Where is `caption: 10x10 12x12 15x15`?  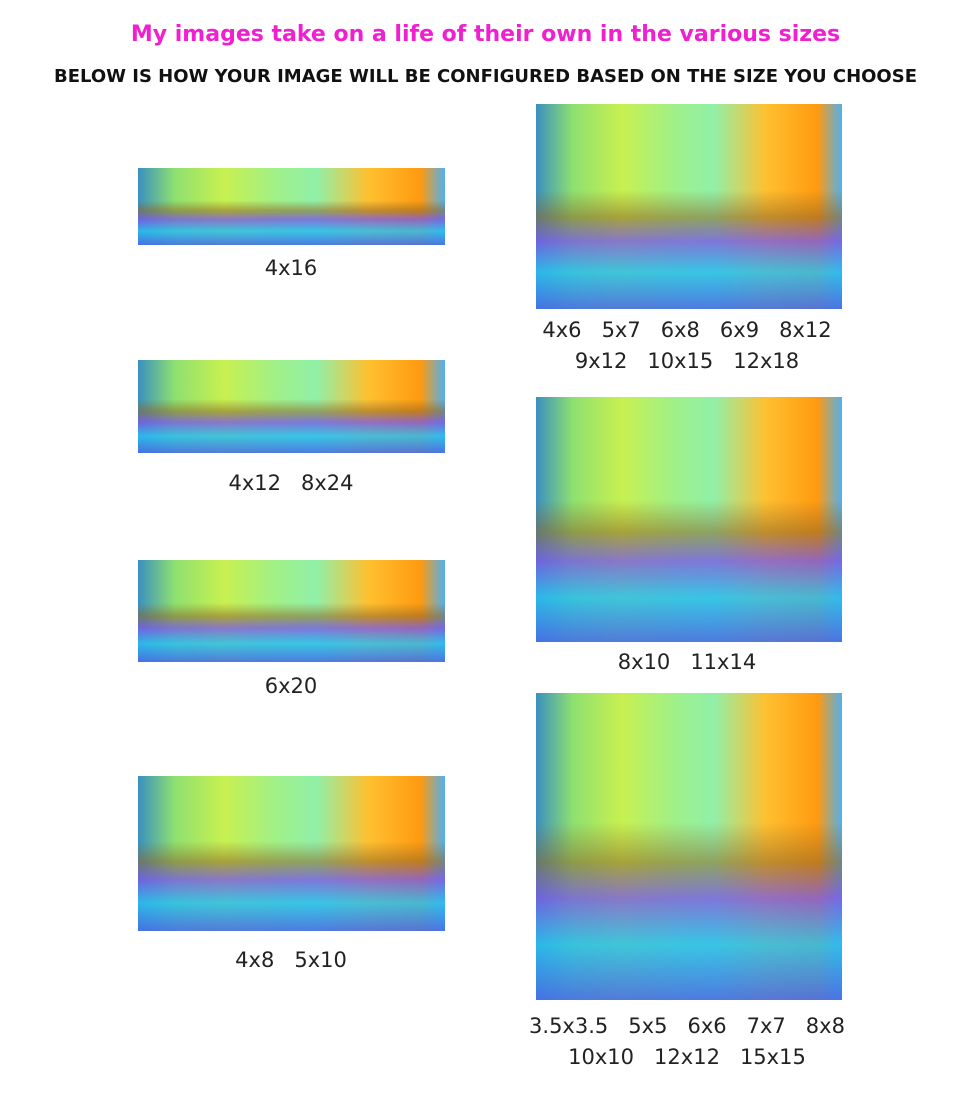 caption: 10x10 12x12 15x15 is located at coordinates (687, 1057).